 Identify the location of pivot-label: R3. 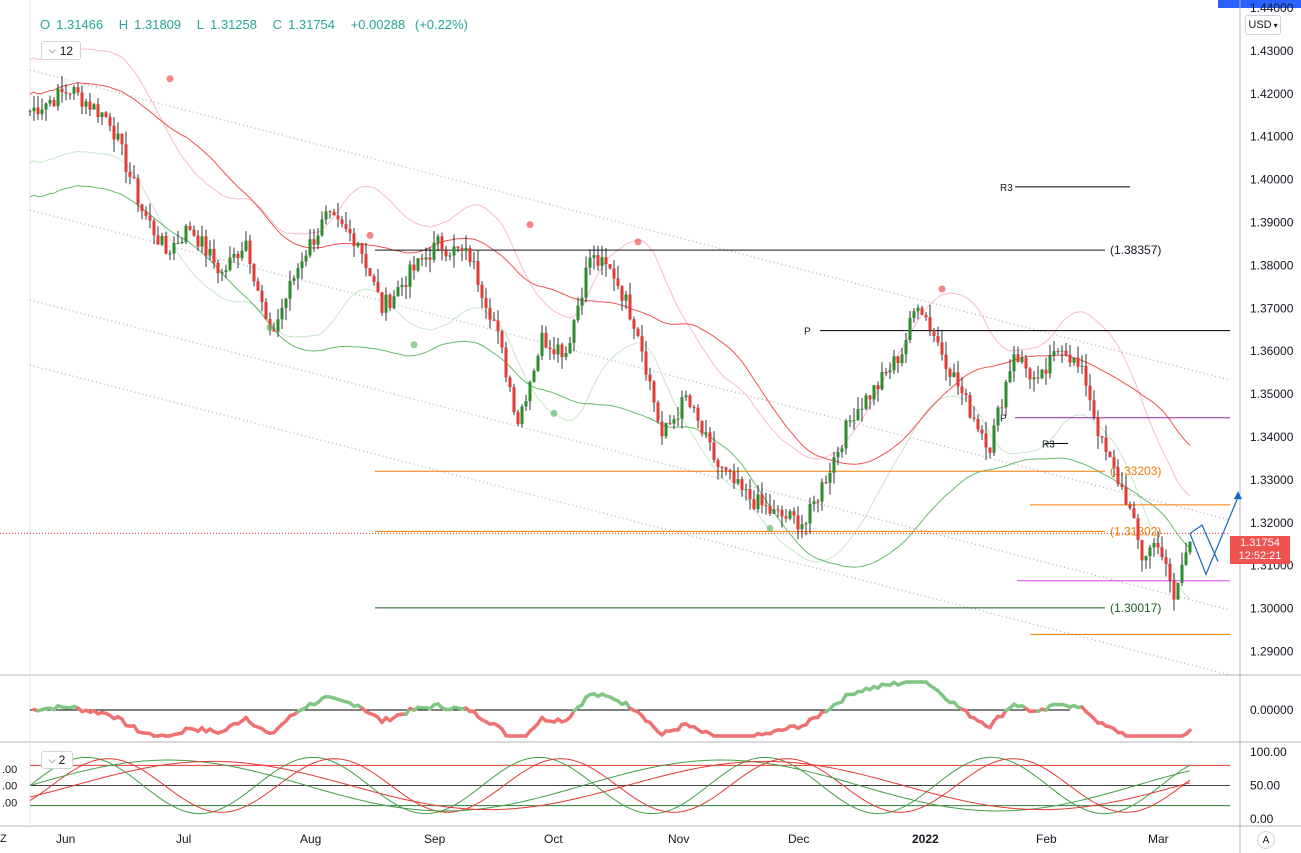
(1006, 188).